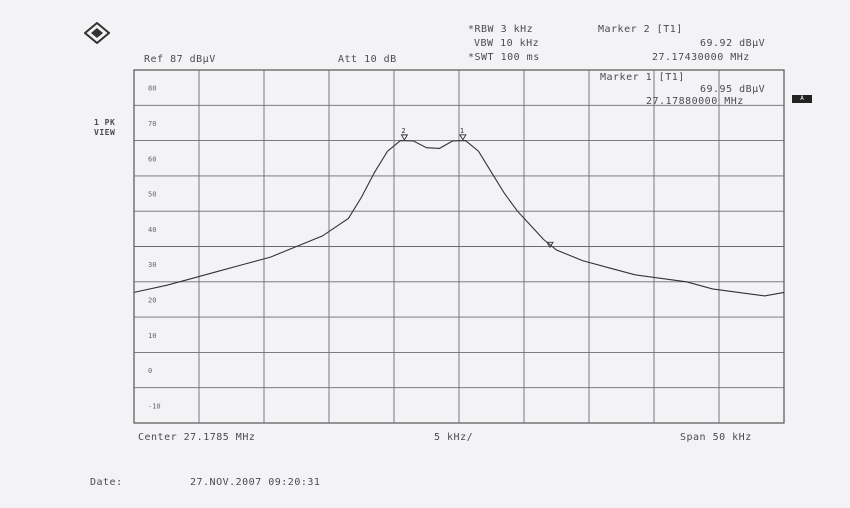  What do you see at coordinates (152, 195) in the screenshot?
I see `y-tick-label: 50` at bounding box center [152, 195].